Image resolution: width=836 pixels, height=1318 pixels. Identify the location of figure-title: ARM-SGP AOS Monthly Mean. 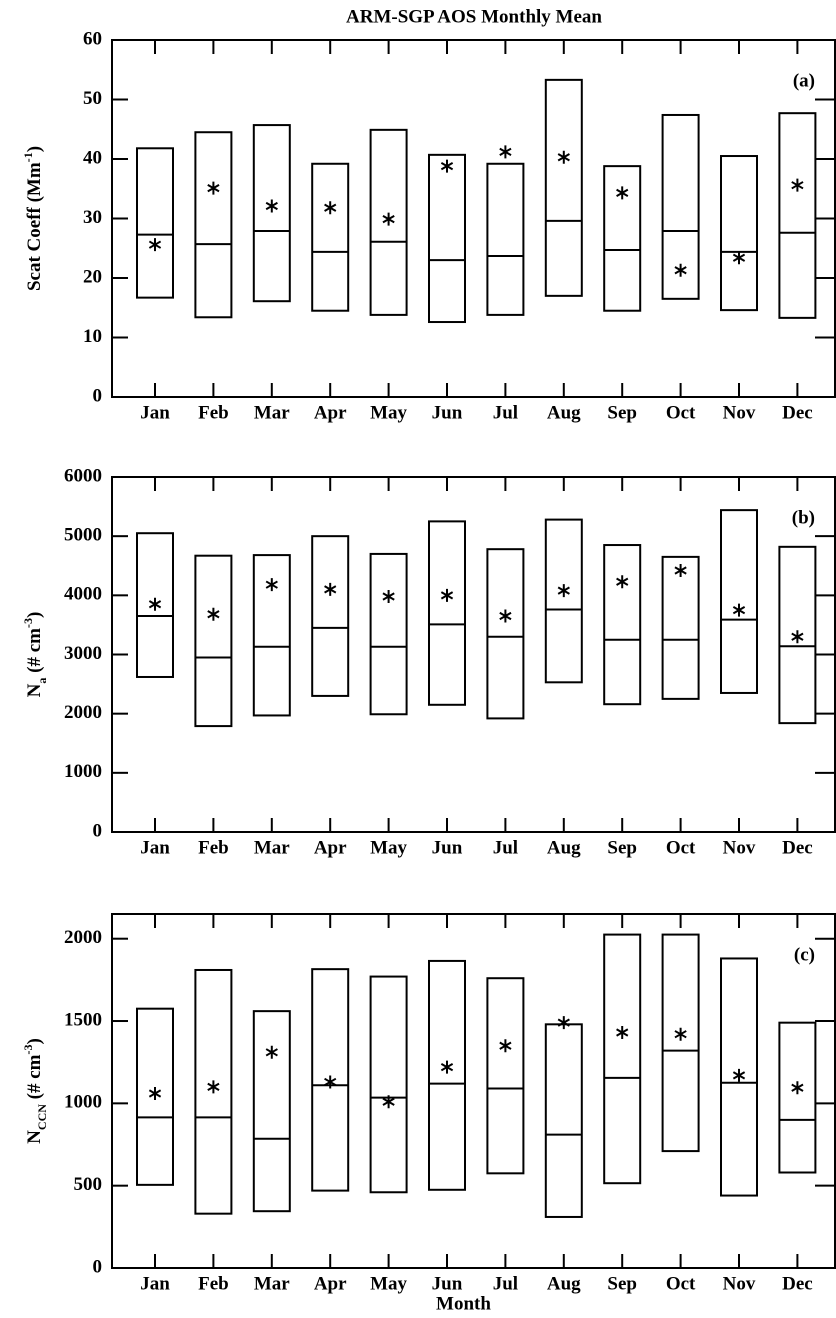
(474, 16).